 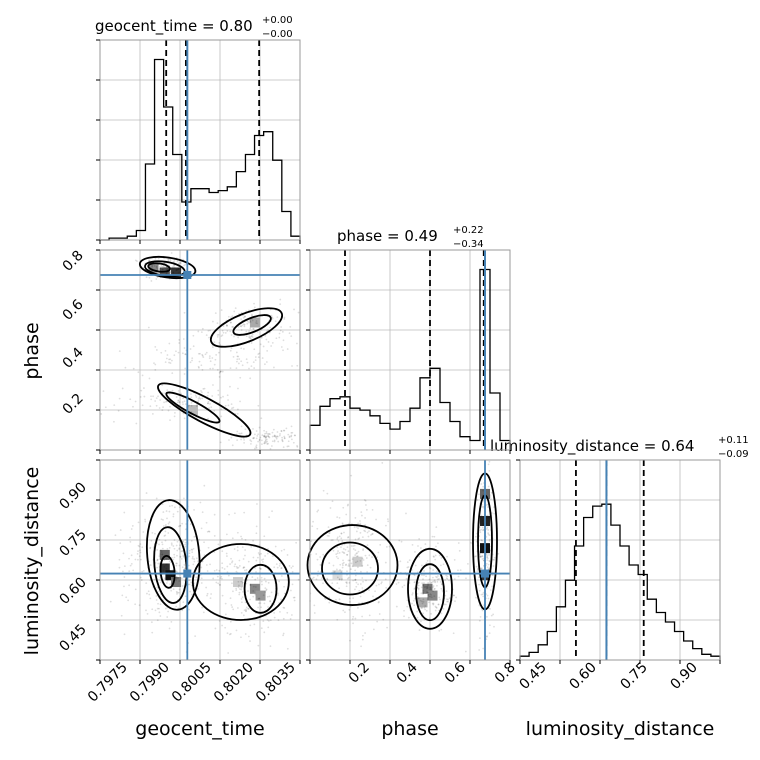 I want to click on title-phase-value: 0.49, so click(x=420, y=236).